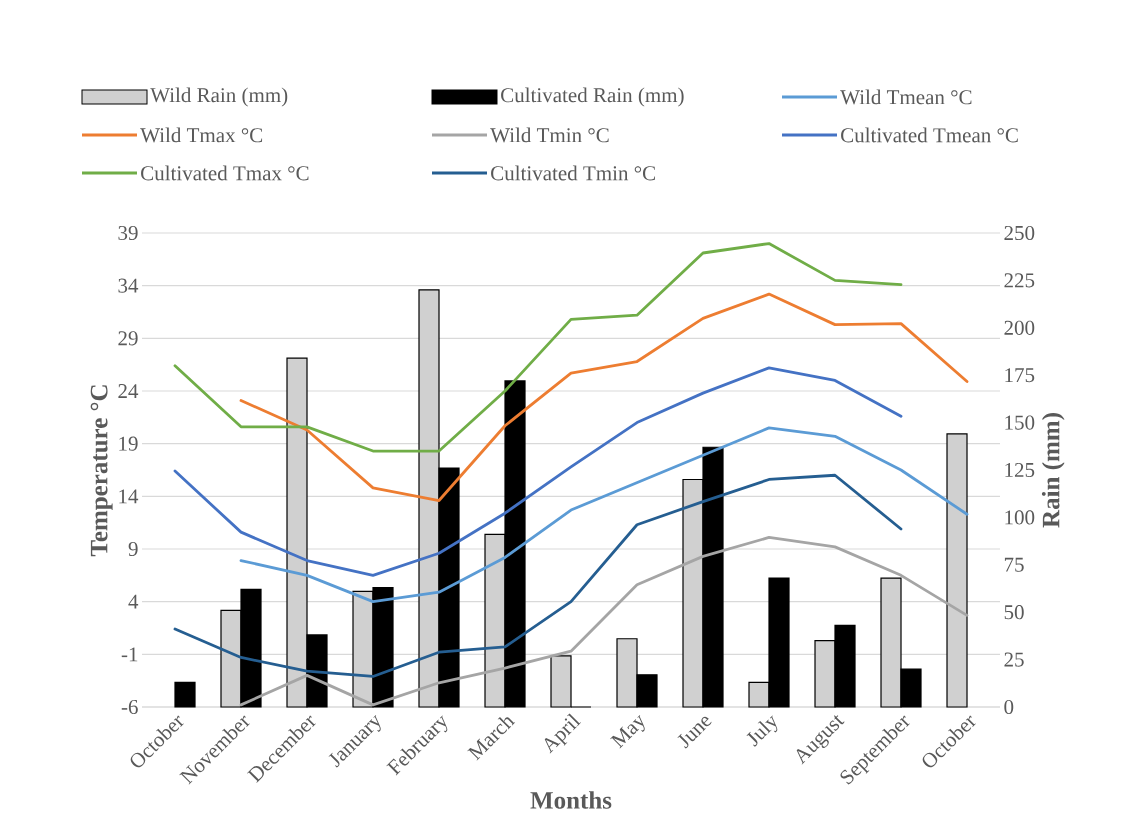  I want to click on x-tick-label: July, so click(762, 731).